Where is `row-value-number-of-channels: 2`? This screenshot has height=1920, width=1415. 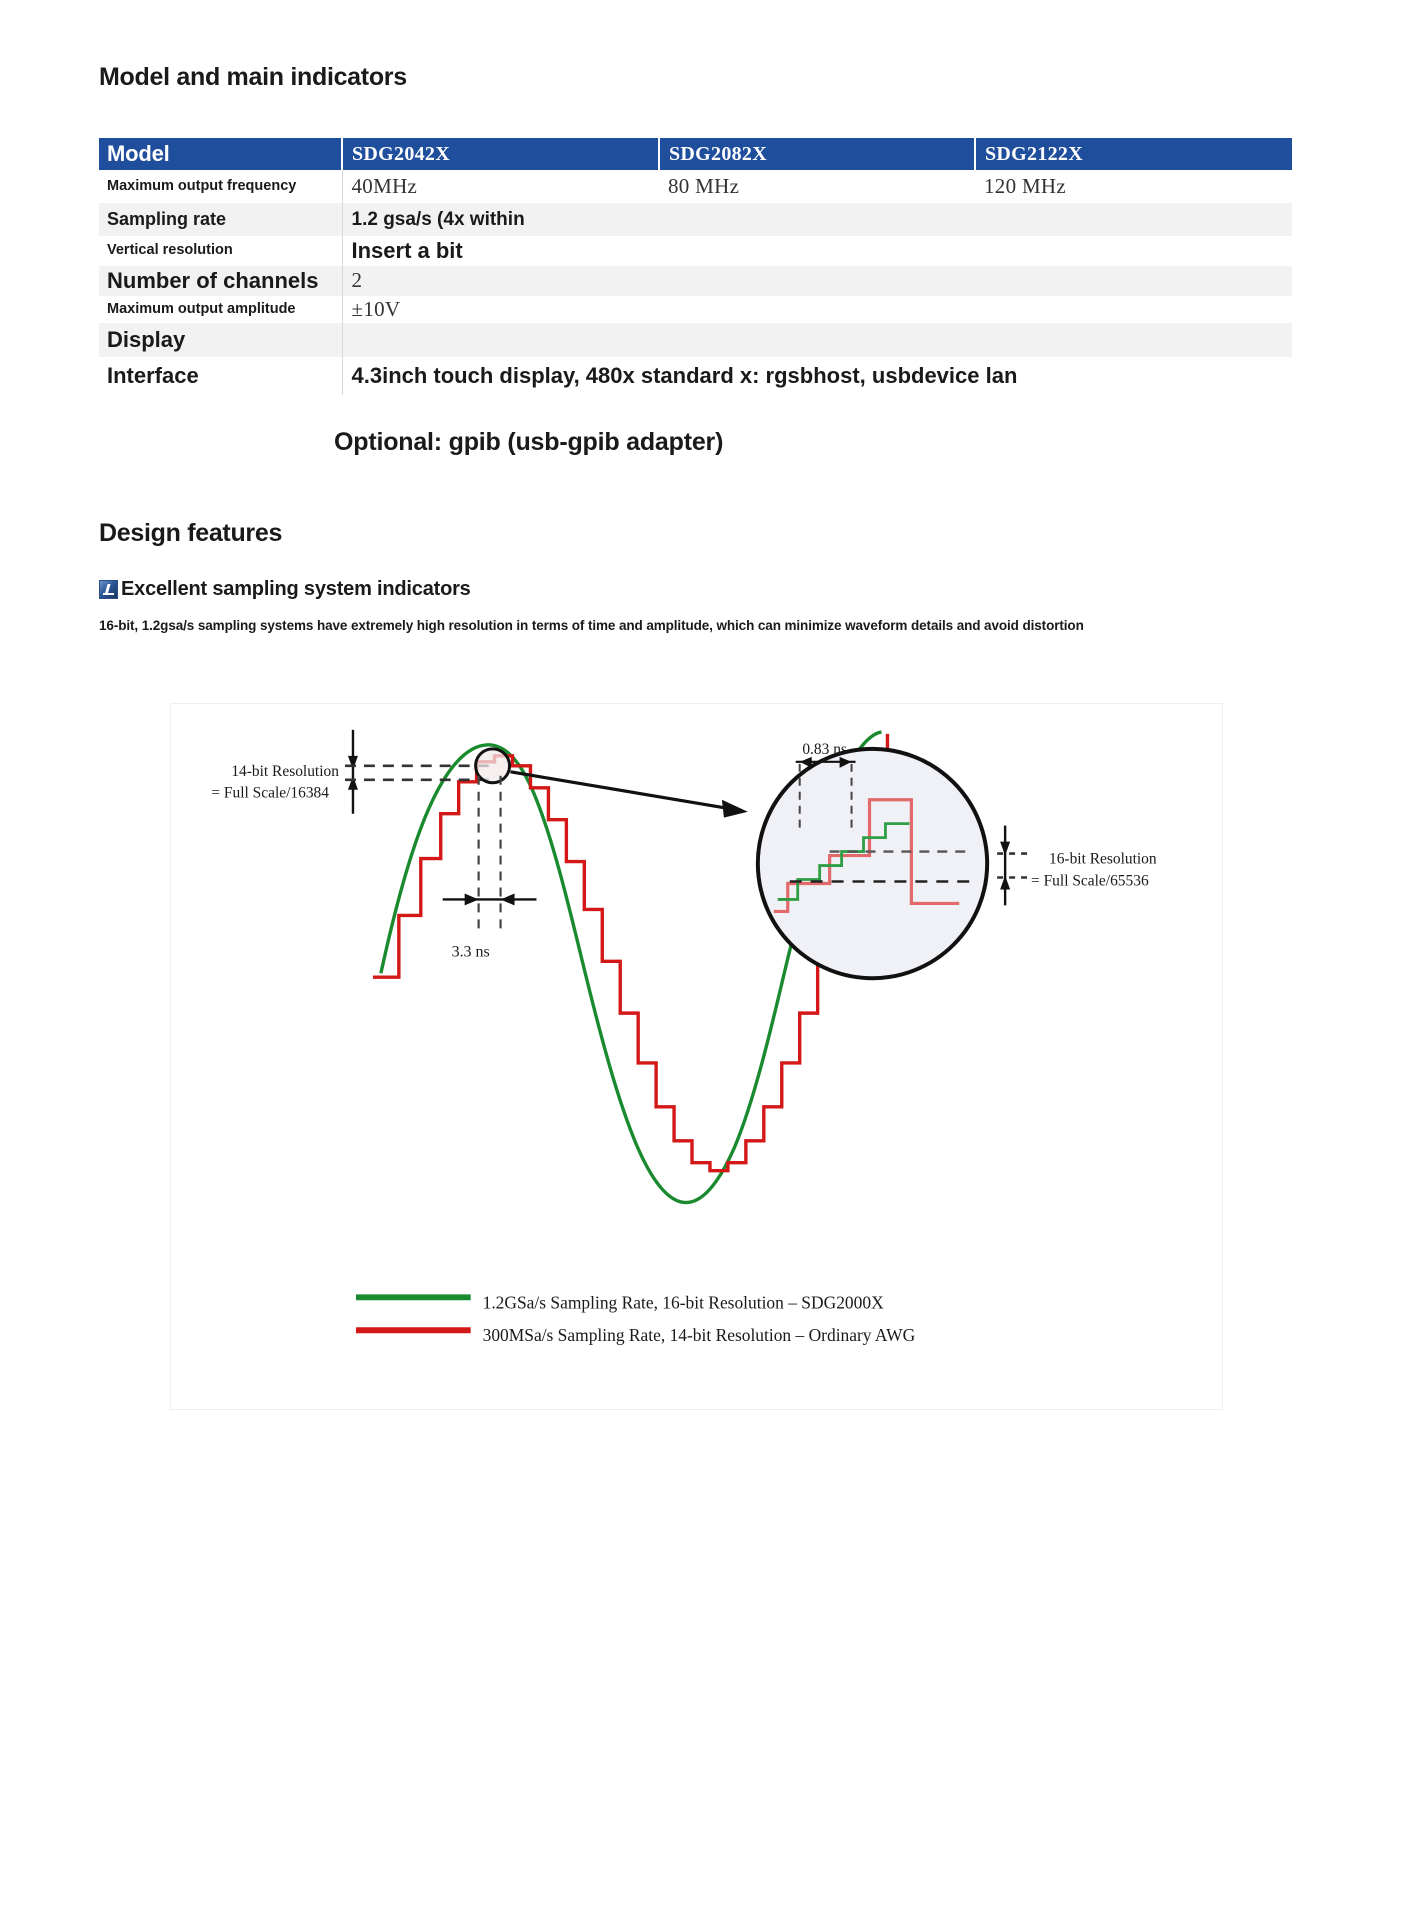
row-value-number-of-channels: 2 is located at coordinates (357, 280).